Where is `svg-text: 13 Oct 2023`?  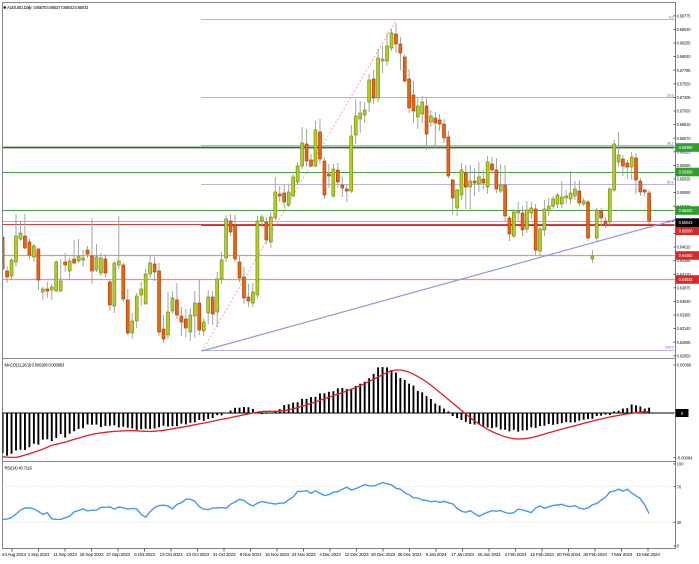 svg-text: 13 Oct 2023 is located at coordinates (171, 554).